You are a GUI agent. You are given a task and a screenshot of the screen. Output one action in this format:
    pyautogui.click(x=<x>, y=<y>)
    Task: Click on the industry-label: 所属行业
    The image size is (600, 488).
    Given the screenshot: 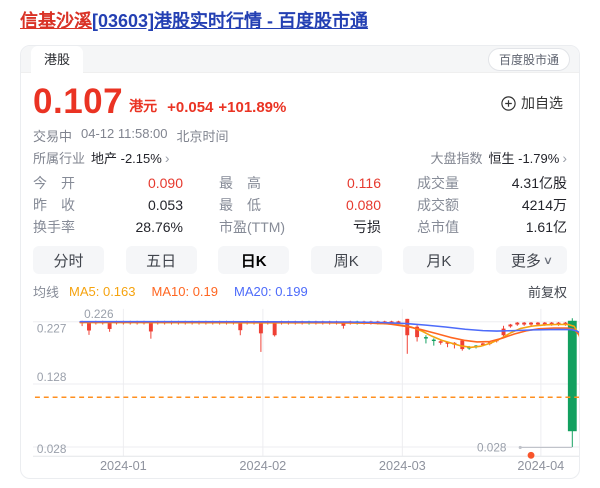 What is the action you would take?
    pyautogui.click(x=59, y=158)
    